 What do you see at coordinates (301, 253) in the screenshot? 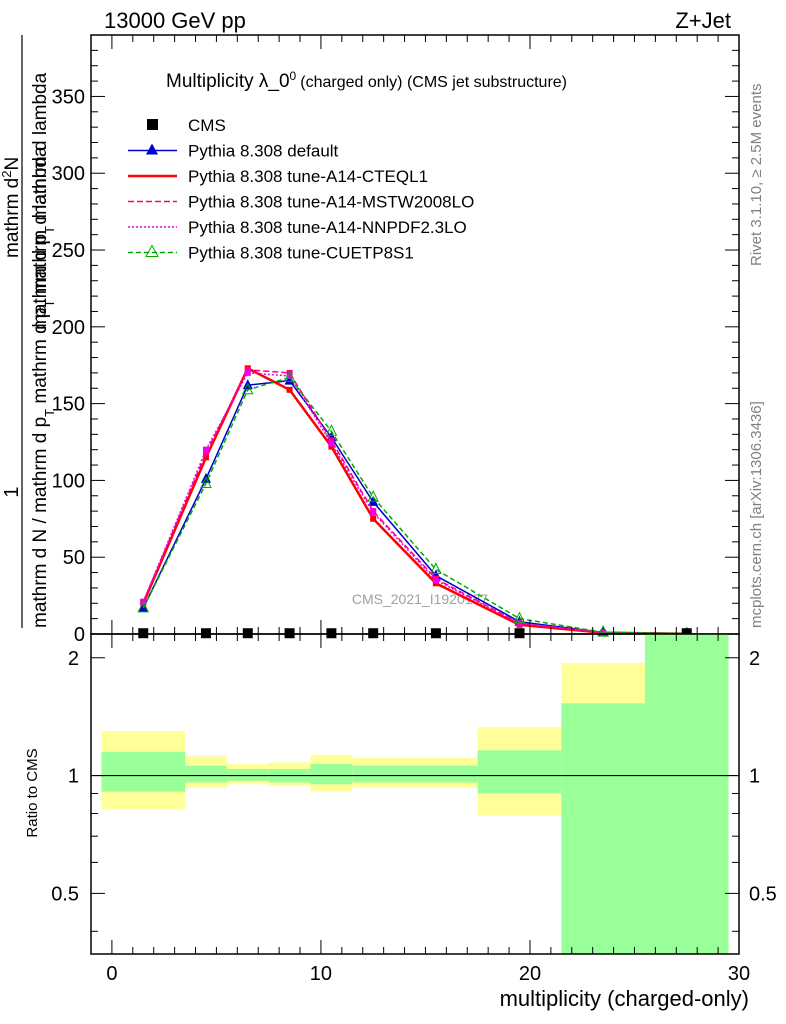
I see `legend-label-5: Pythia 8.308 tune-CUETP8S1` at bounding box center [301, 253].